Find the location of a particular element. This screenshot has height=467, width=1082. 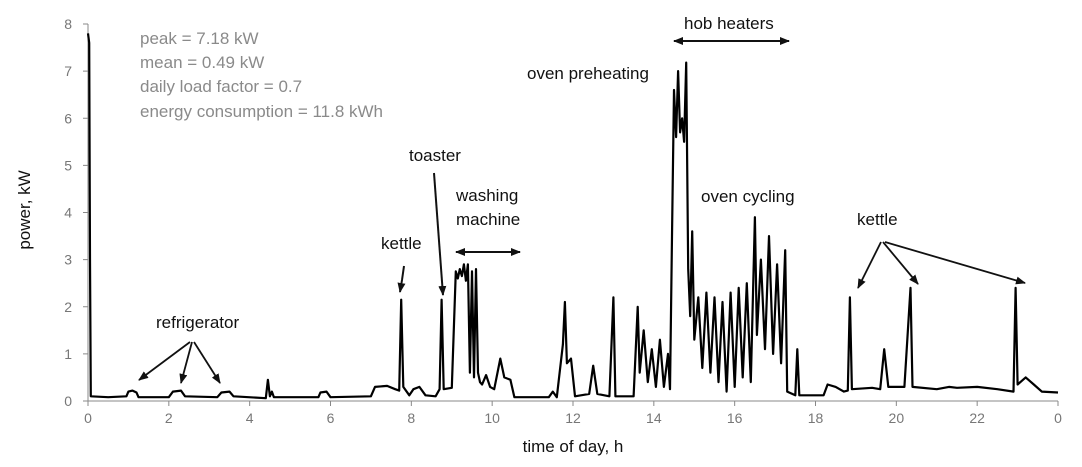

x-tick-label: 14 is located at coordinates (654, 418).